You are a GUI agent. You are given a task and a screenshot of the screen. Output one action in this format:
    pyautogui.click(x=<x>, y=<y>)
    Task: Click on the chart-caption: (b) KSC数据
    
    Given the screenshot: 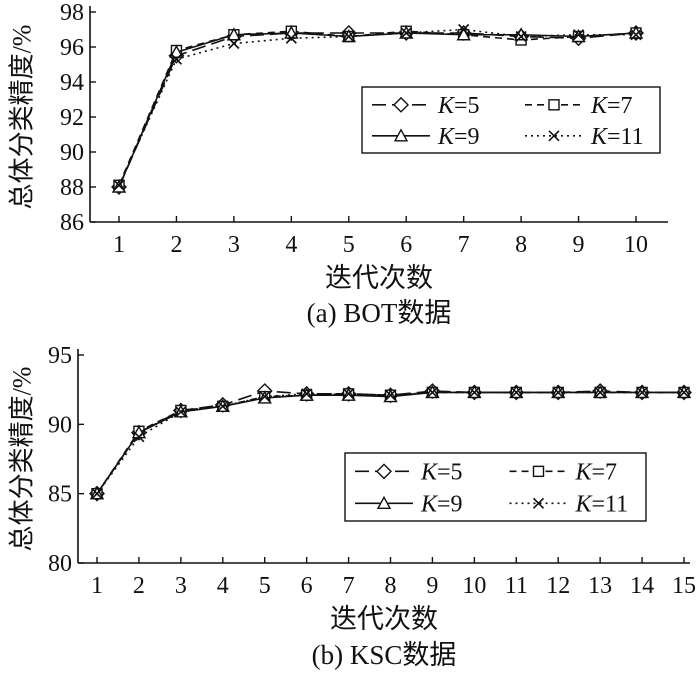 What is the action you would take?
    pyautogui.click(x=384, y=655)
    